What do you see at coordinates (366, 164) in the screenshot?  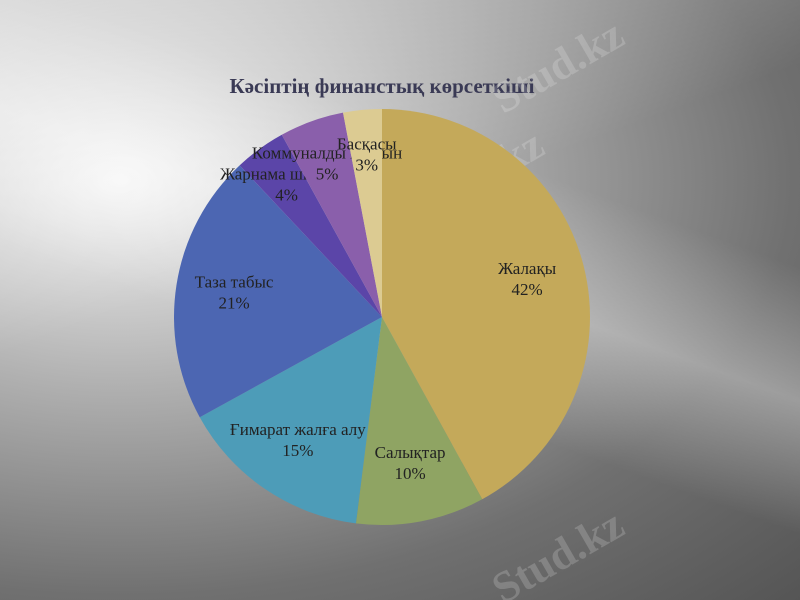 I see `slice-value: 3%` at bounding box center [366, 164].